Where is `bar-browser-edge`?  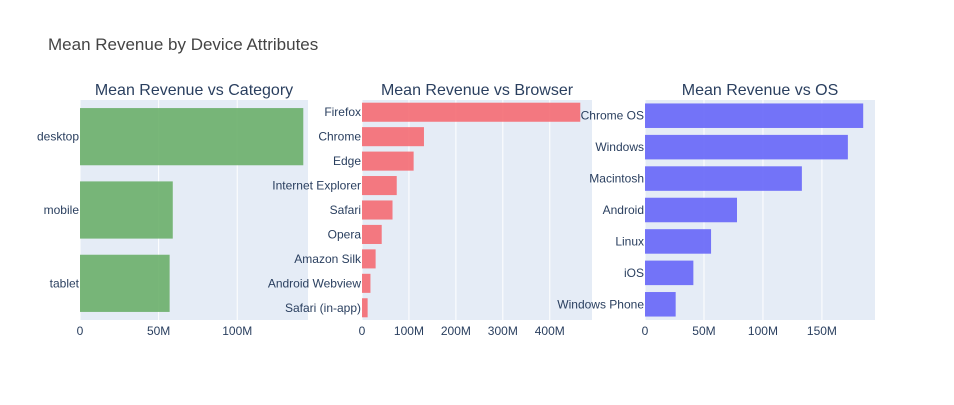
bar-browser-edge is located at coordinates (388, 161).